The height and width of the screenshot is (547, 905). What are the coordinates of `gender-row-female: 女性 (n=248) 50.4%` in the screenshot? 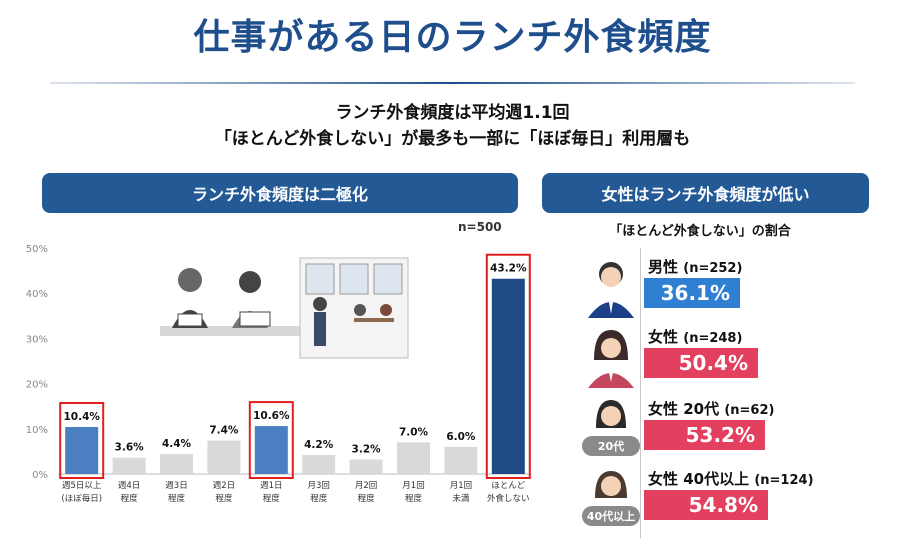 It's located at (682, 355).